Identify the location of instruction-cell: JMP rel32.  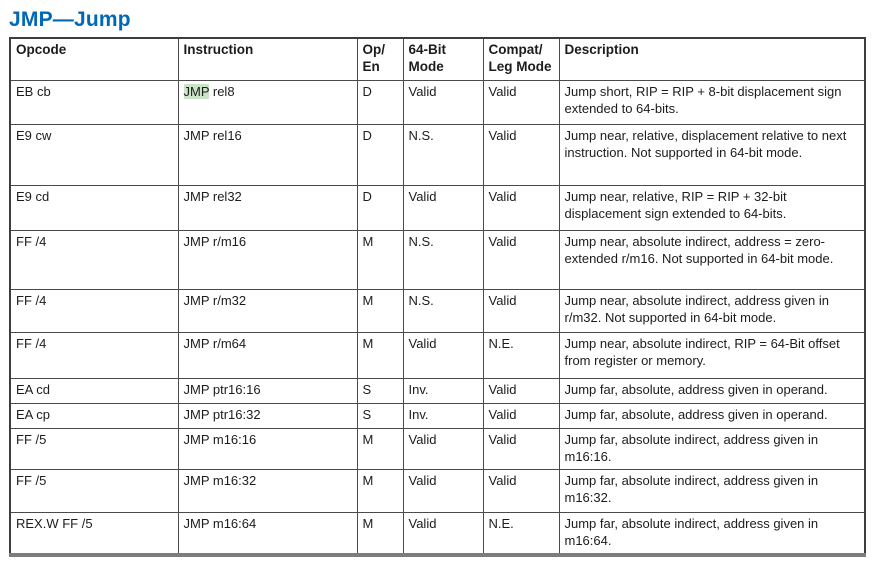
(267, 207).